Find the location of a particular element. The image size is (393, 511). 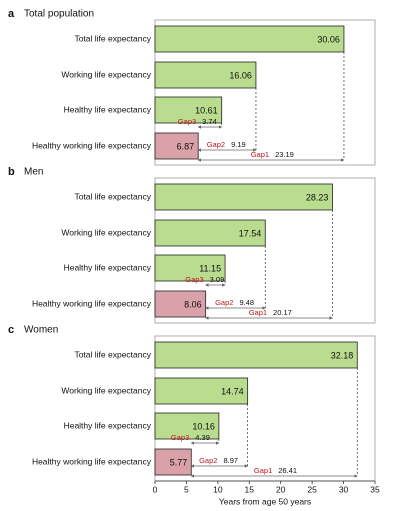

panel-title: Total population is located at coordinates (59, 14).